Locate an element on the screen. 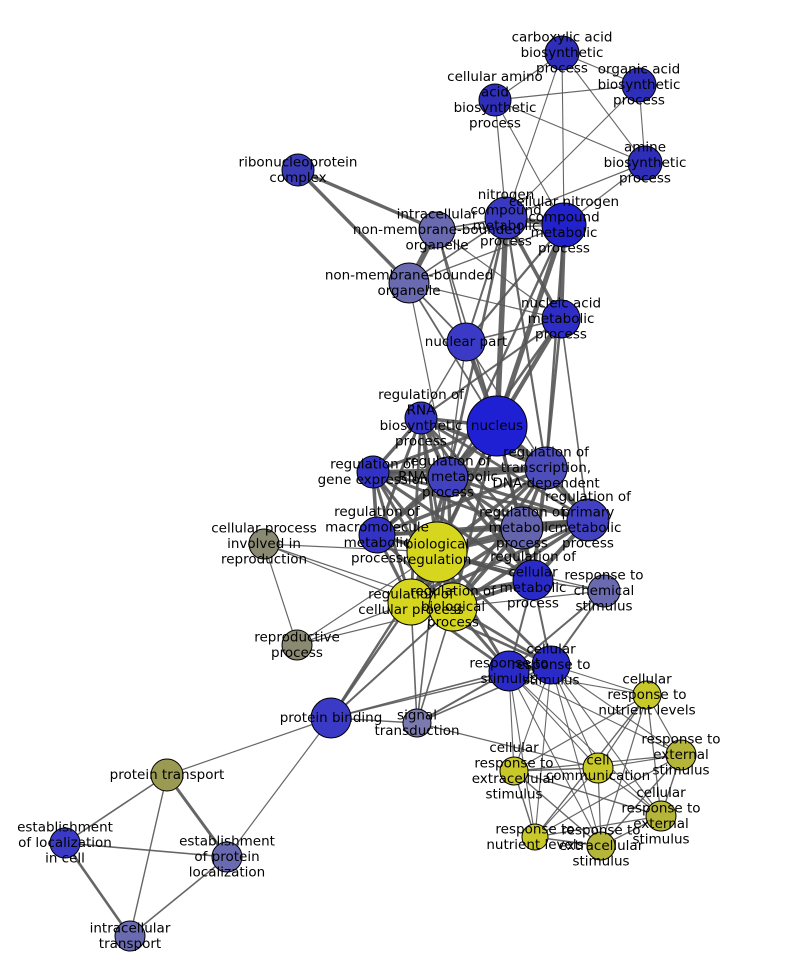  graph-node-nucleic-acid-metabolic-process is located at coordinates (561, 319).